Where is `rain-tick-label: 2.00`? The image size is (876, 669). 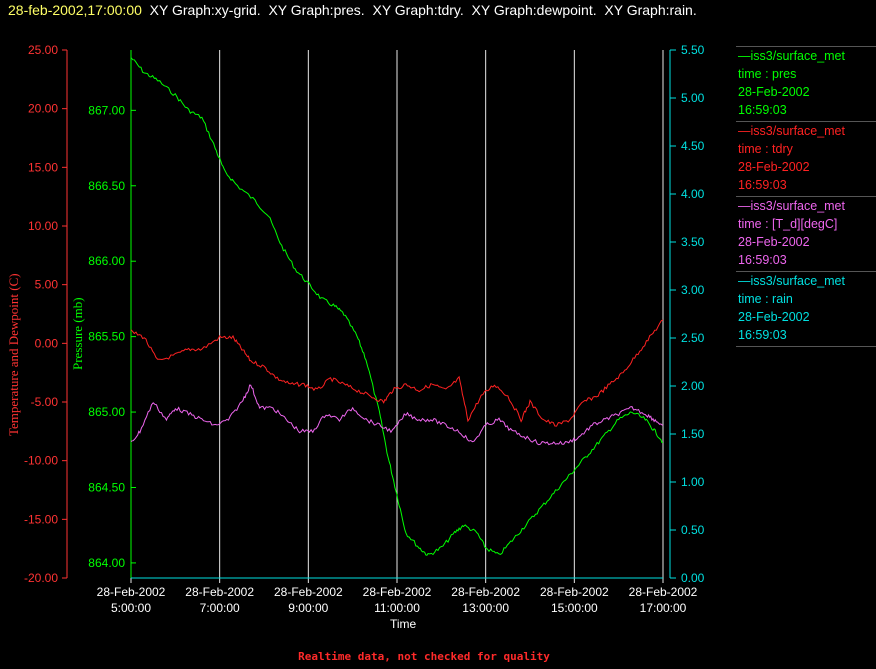
rain-tick-label: 2.00 is located at coordinates (693, 386).